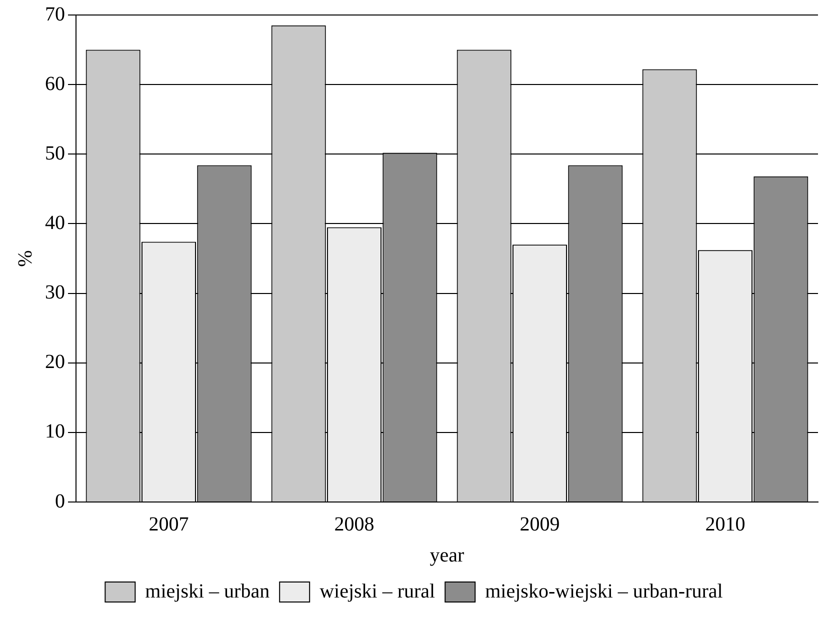 Image resolution: width=838 pixels, height=617 pixels. Describe the element at coordinates (55, 223) in the screenshot. I see `y-tick-label: 40` at that location.